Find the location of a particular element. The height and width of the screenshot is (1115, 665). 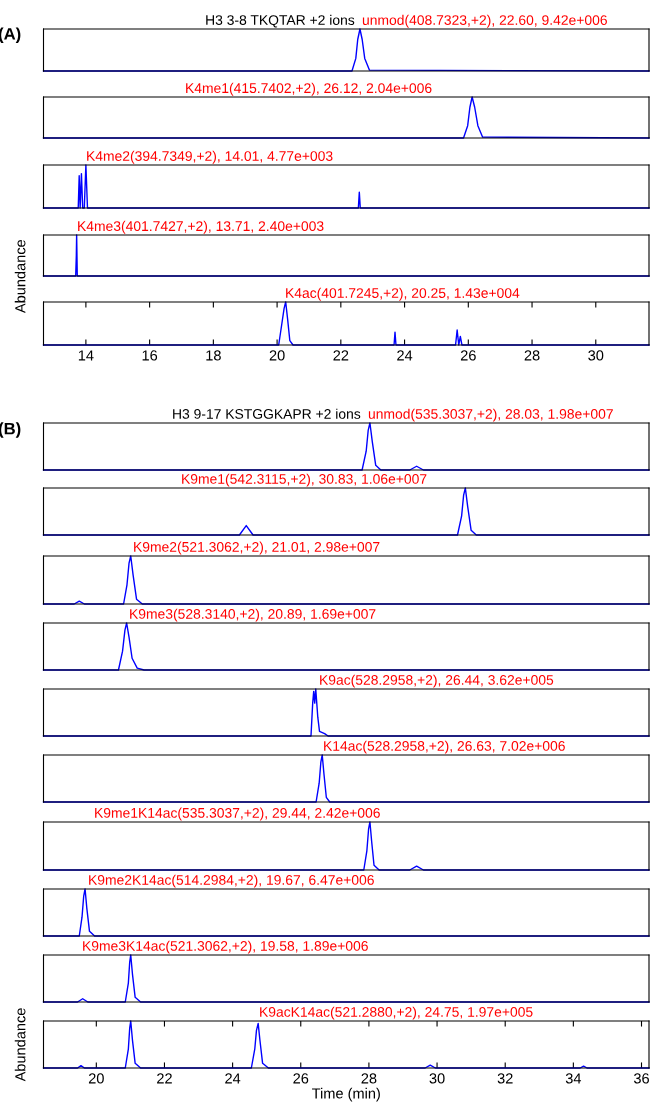

x-tick-label: 32 is located at coordinates (505, 1078).